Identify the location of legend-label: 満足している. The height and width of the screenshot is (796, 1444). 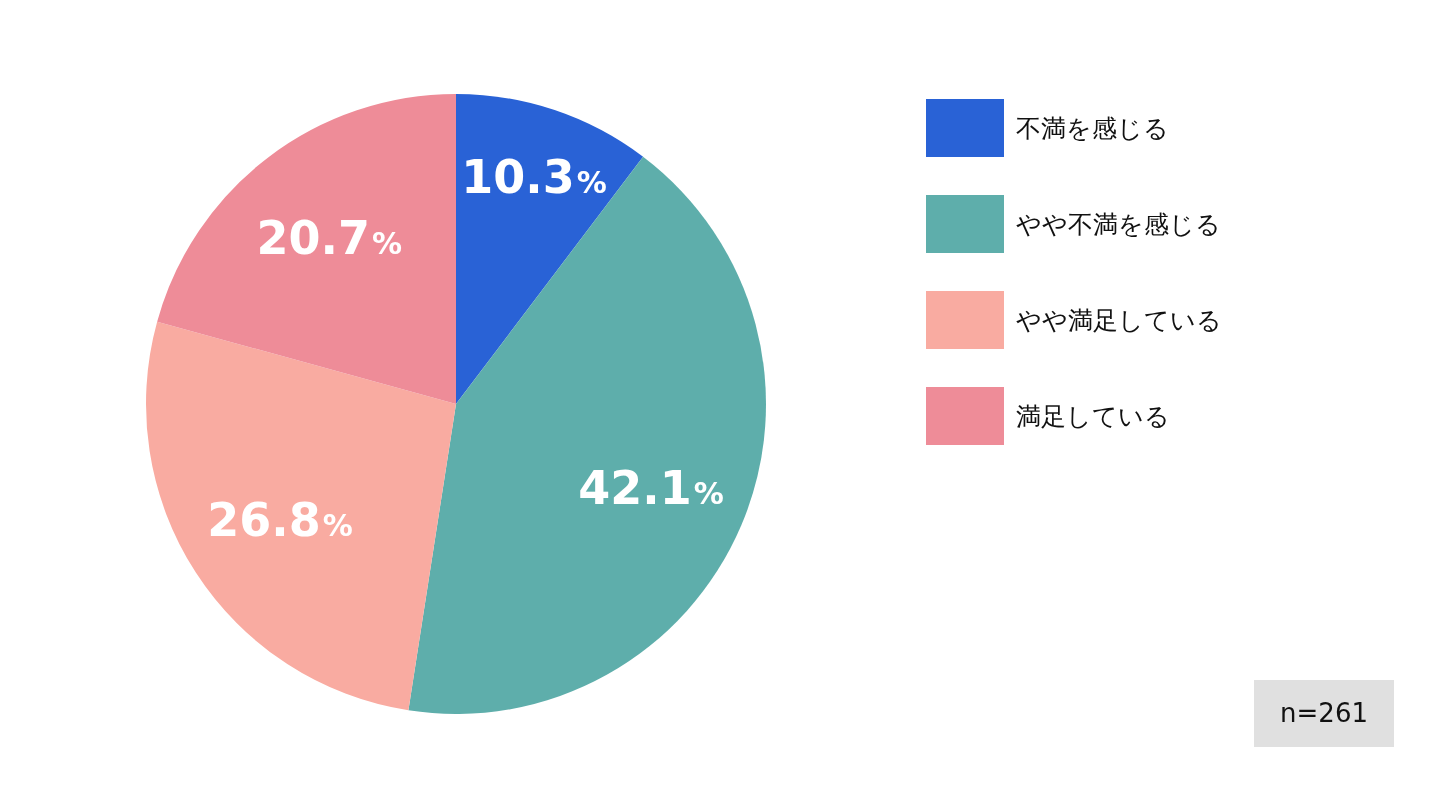
(1093, 416).